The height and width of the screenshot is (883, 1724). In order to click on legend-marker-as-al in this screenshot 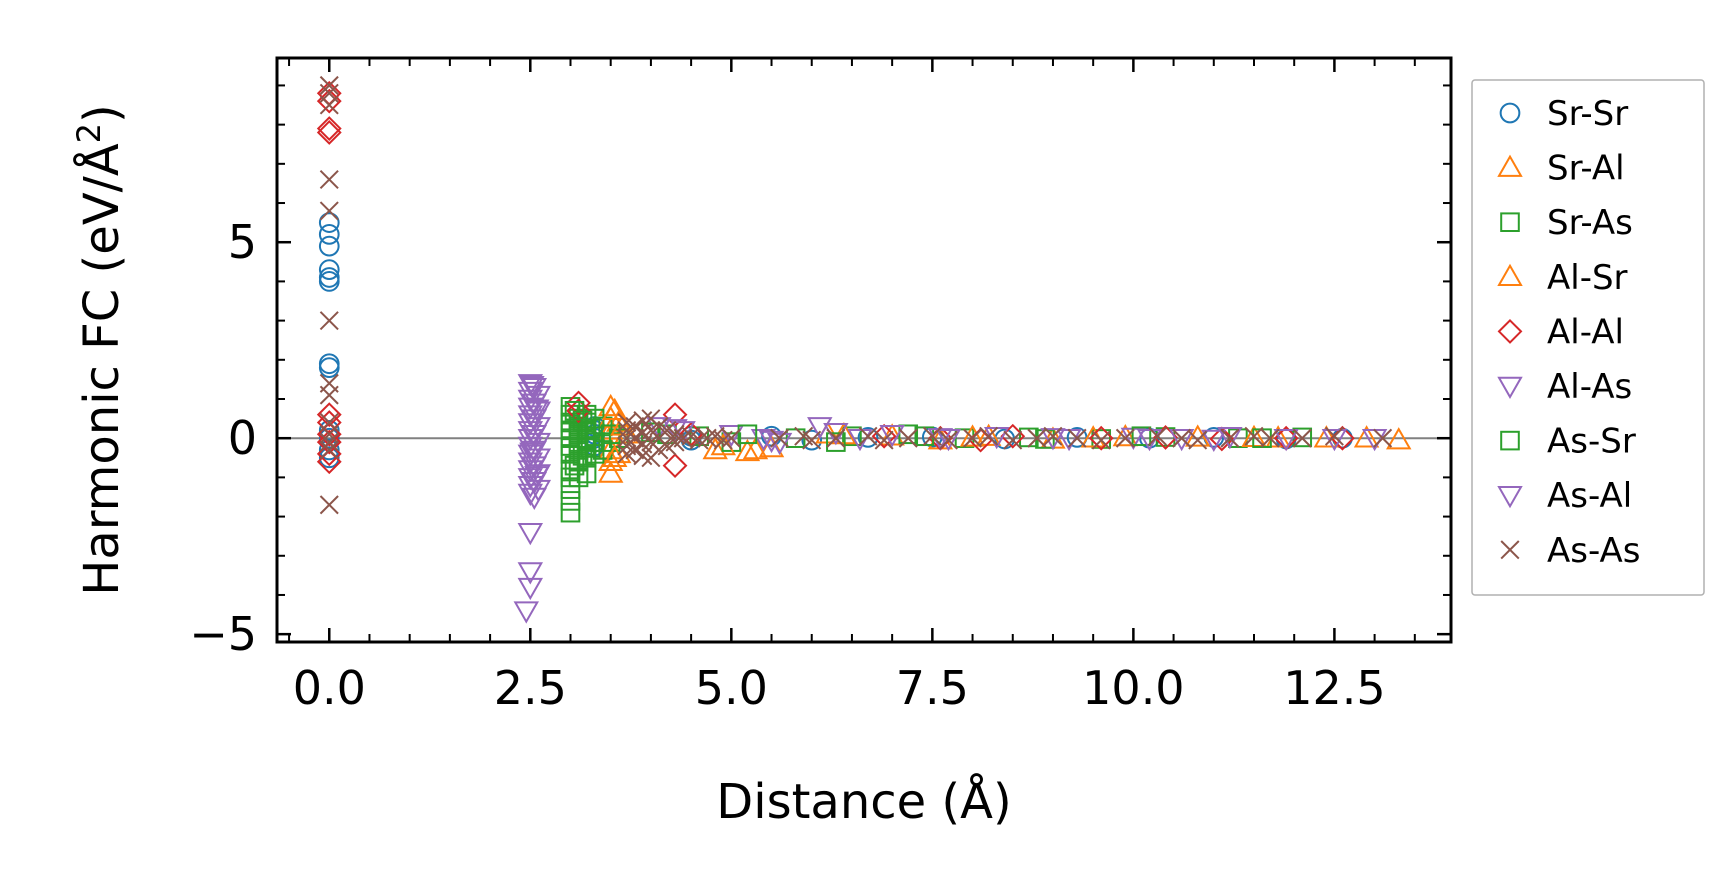, I will do `click(1510, 497)`.